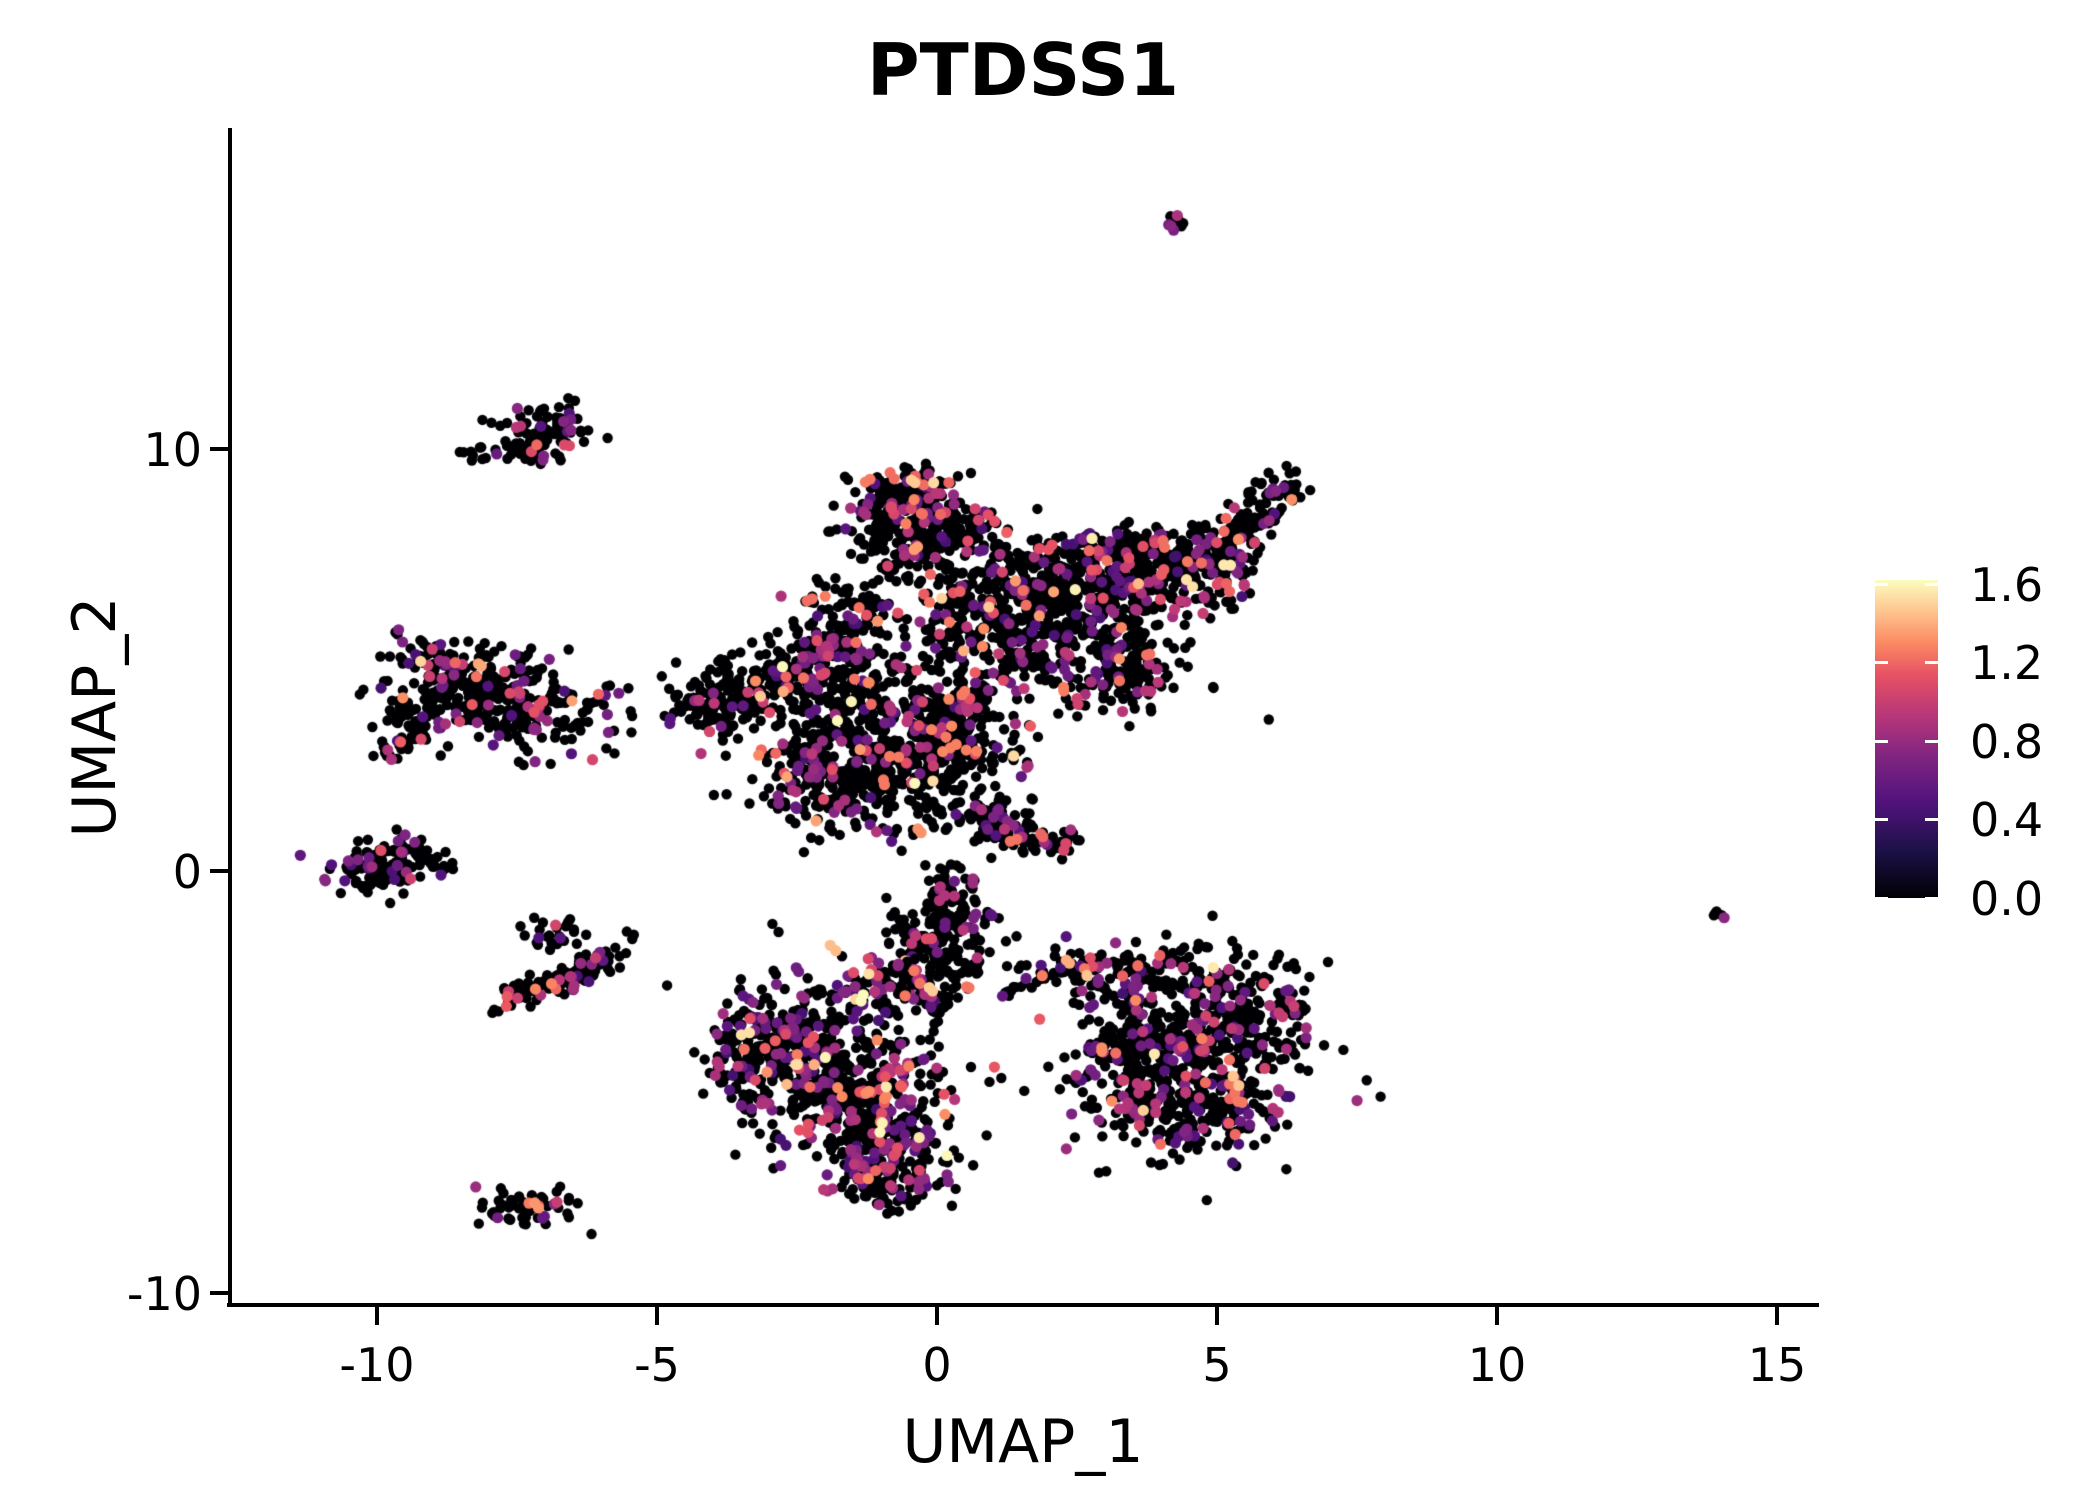 This screenshot has width=2100, height=1500. I want to click on x-tick-label: 0, so click(937, 1365).